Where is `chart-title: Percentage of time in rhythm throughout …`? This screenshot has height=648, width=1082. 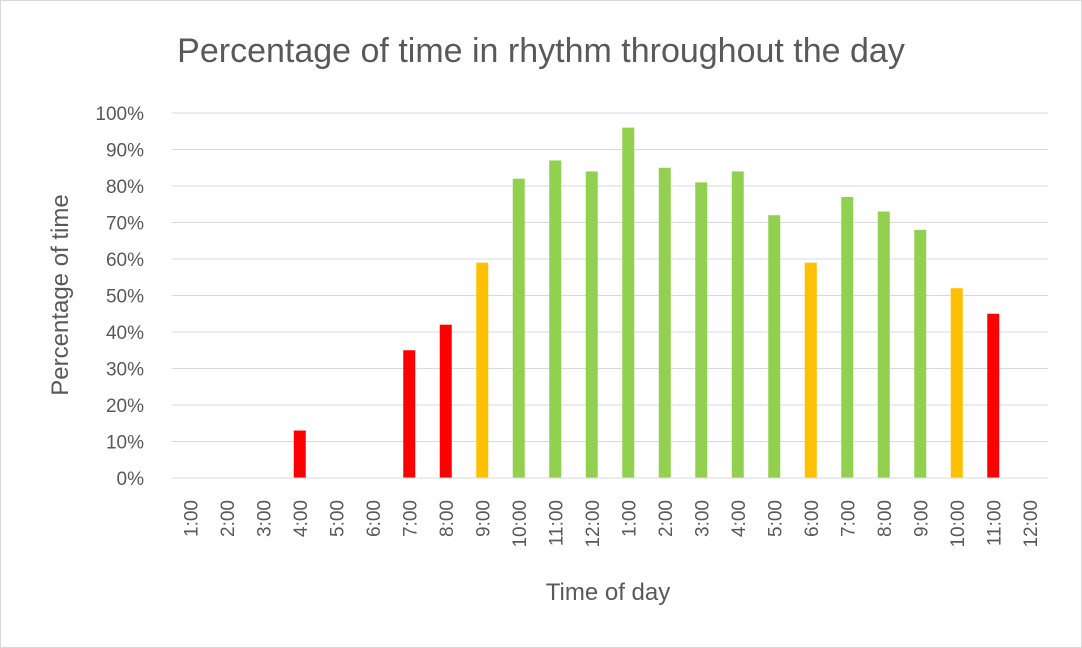
chart-title: Percentage of time in rhythm throughout … is located at coordinates (541, 51).